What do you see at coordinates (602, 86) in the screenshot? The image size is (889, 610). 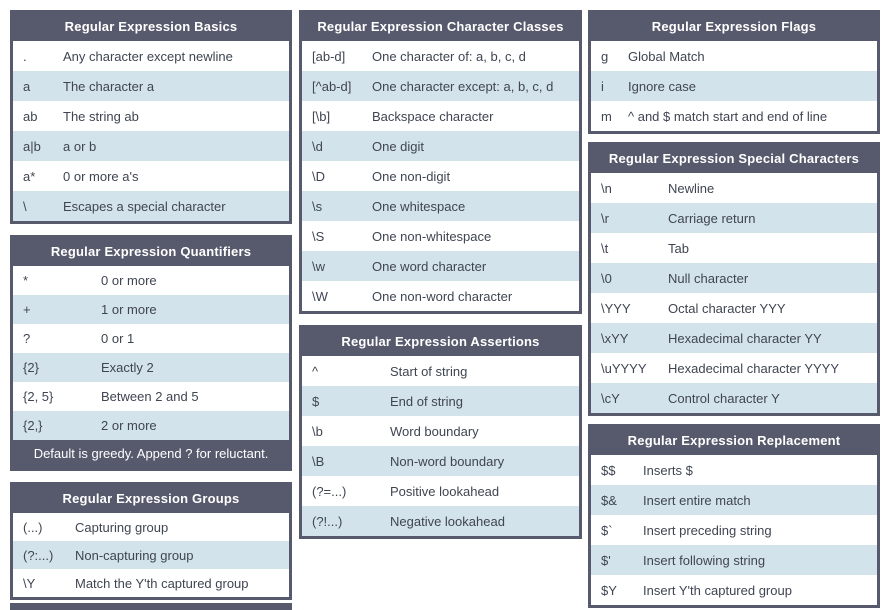 I see `regex-symbol: i` at bounding box center [602, 86].